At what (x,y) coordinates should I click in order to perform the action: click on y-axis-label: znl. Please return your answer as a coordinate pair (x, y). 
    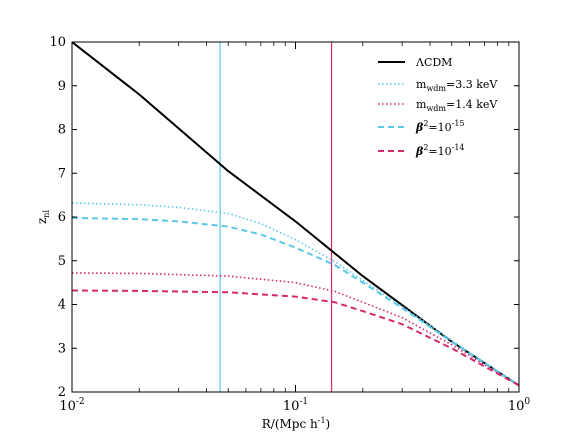
    Looking at the image, I should click on (43, 217).